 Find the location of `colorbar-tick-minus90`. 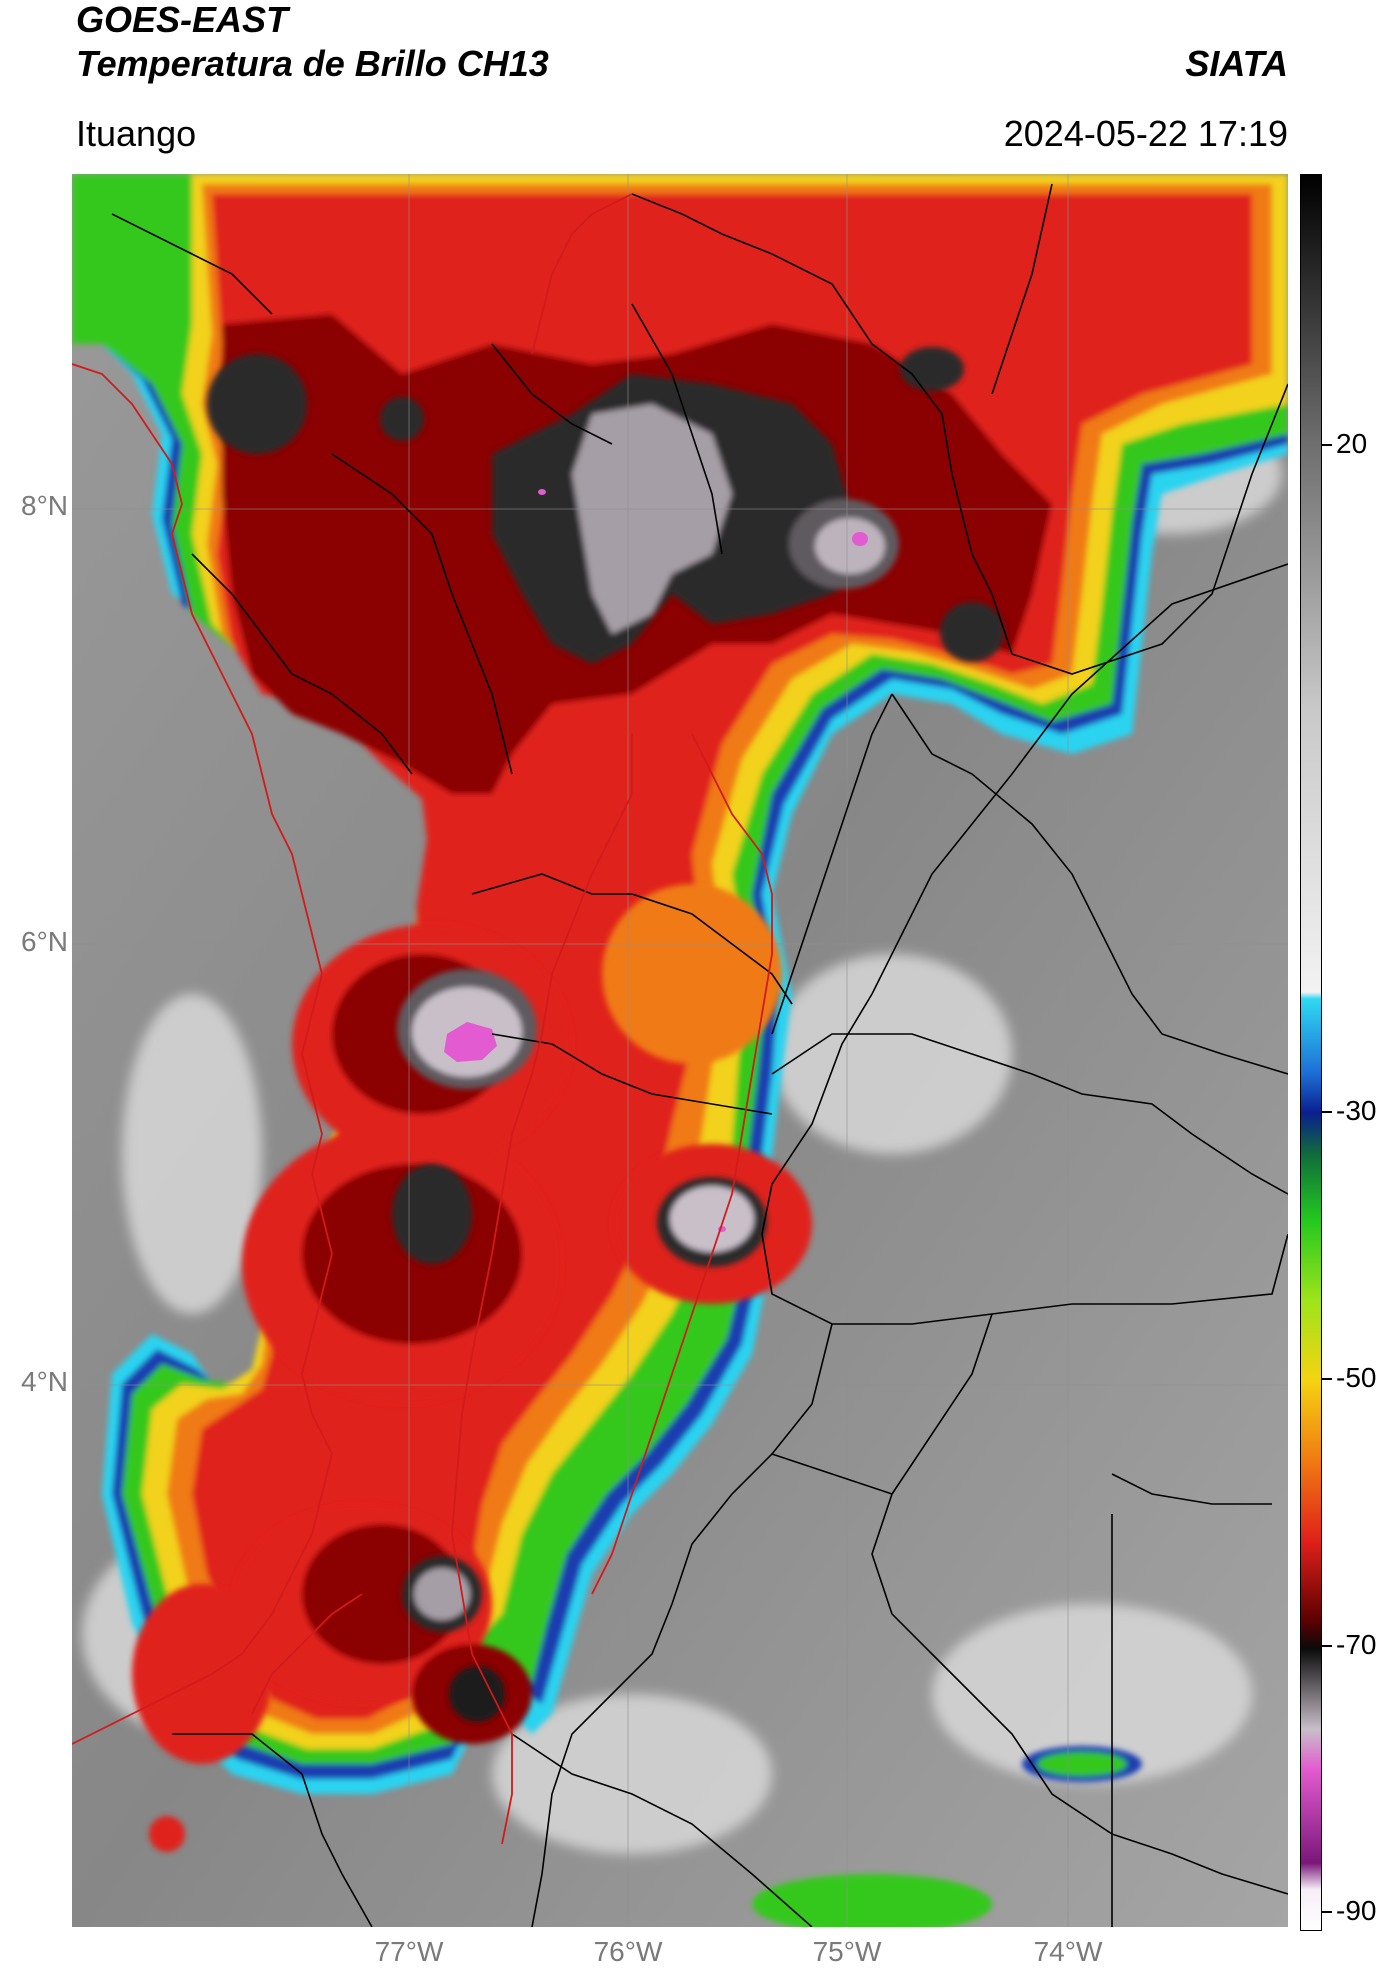

colorbar-tick-minus90 is located at coordinates (1327, 1912).